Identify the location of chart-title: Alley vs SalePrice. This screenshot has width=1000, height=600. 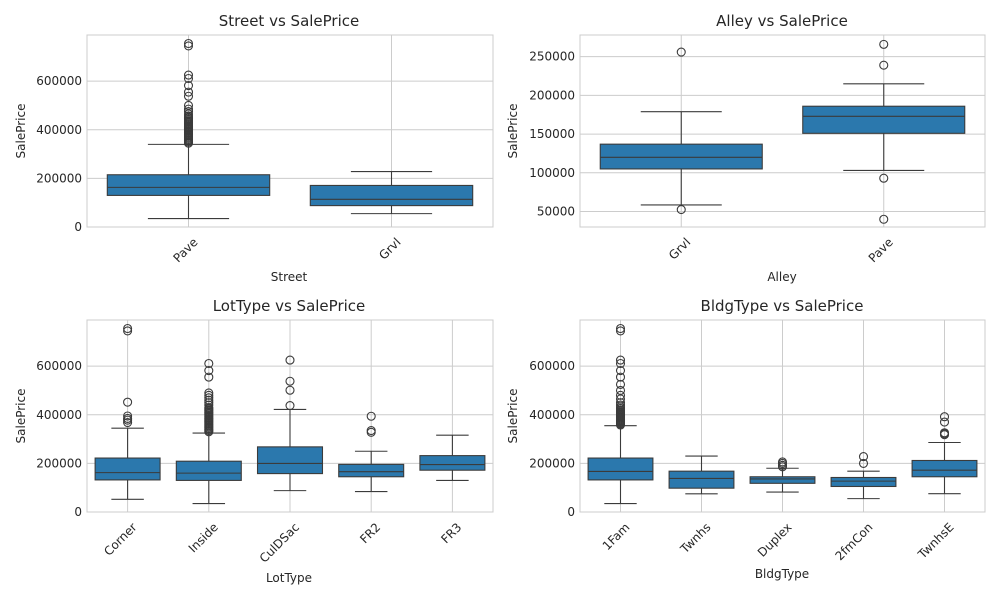
(782, 21).